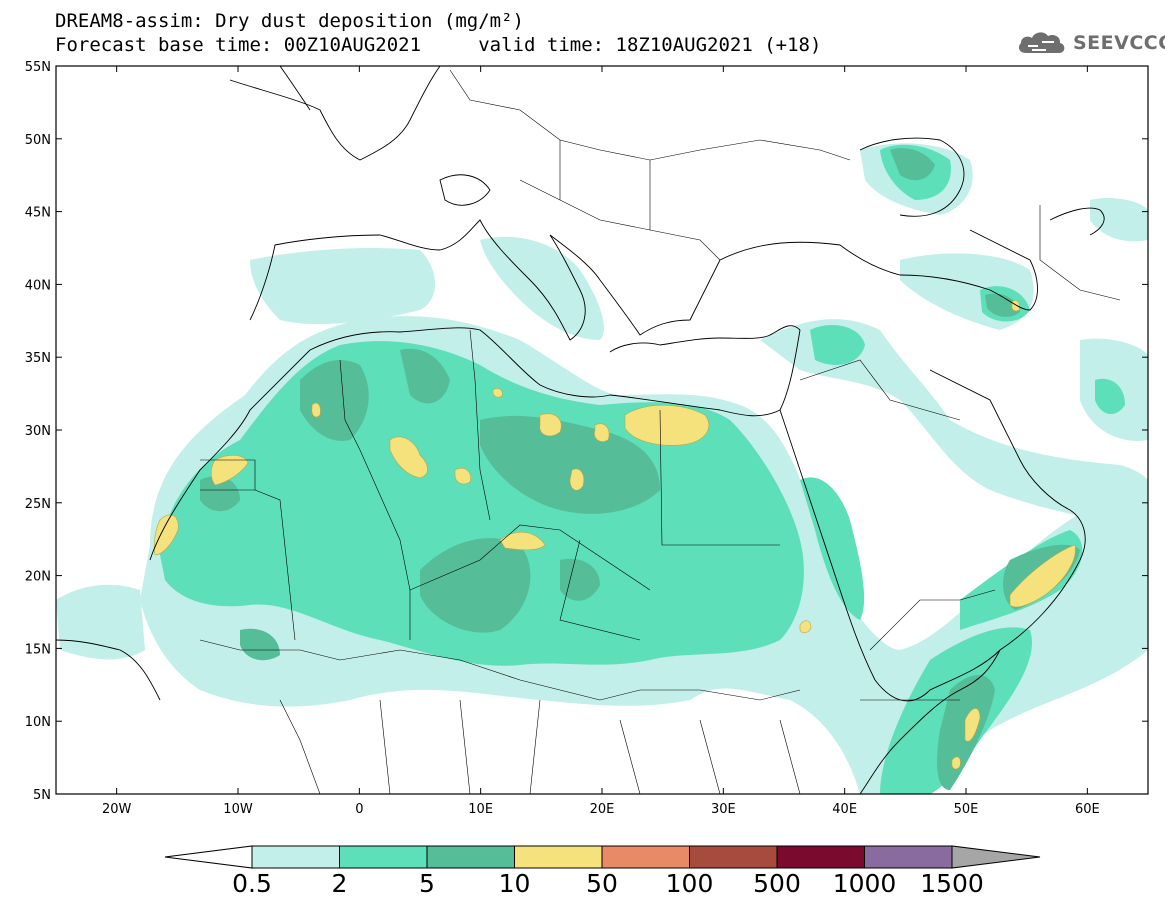 The height and width of the screenshot is (907, 1165). I want to click on lat-label: 40N, so click(38, 285).